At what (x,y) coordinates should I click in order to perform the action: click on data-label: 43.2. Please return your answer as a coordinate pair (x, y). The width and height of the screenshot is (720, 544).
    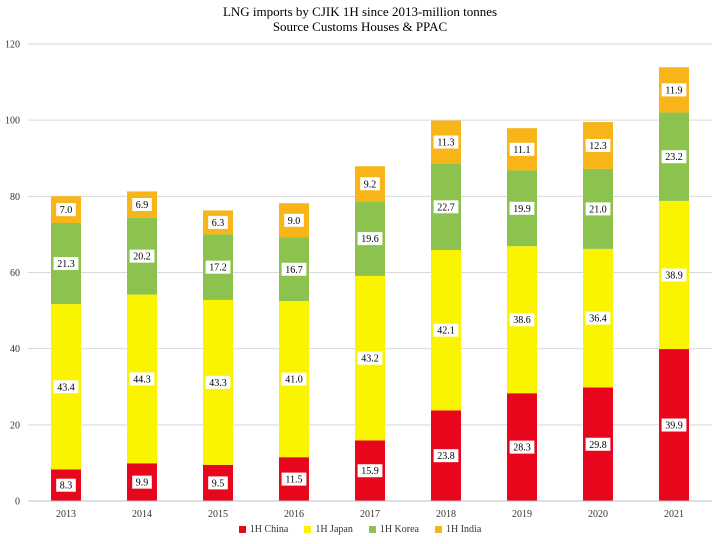
    Looking at the image, I should click on (370, 359).